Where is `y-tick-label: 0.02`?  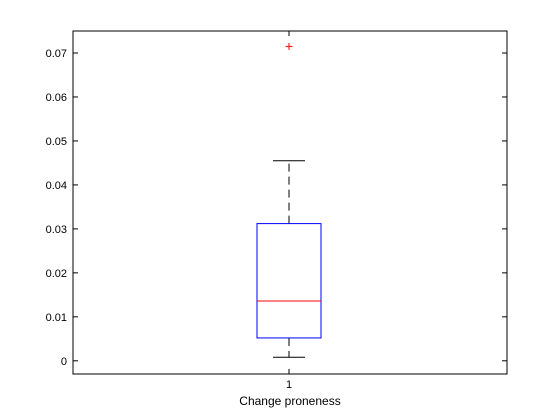
y-tick-label: 0.02 is located at coordinates (56, 274).